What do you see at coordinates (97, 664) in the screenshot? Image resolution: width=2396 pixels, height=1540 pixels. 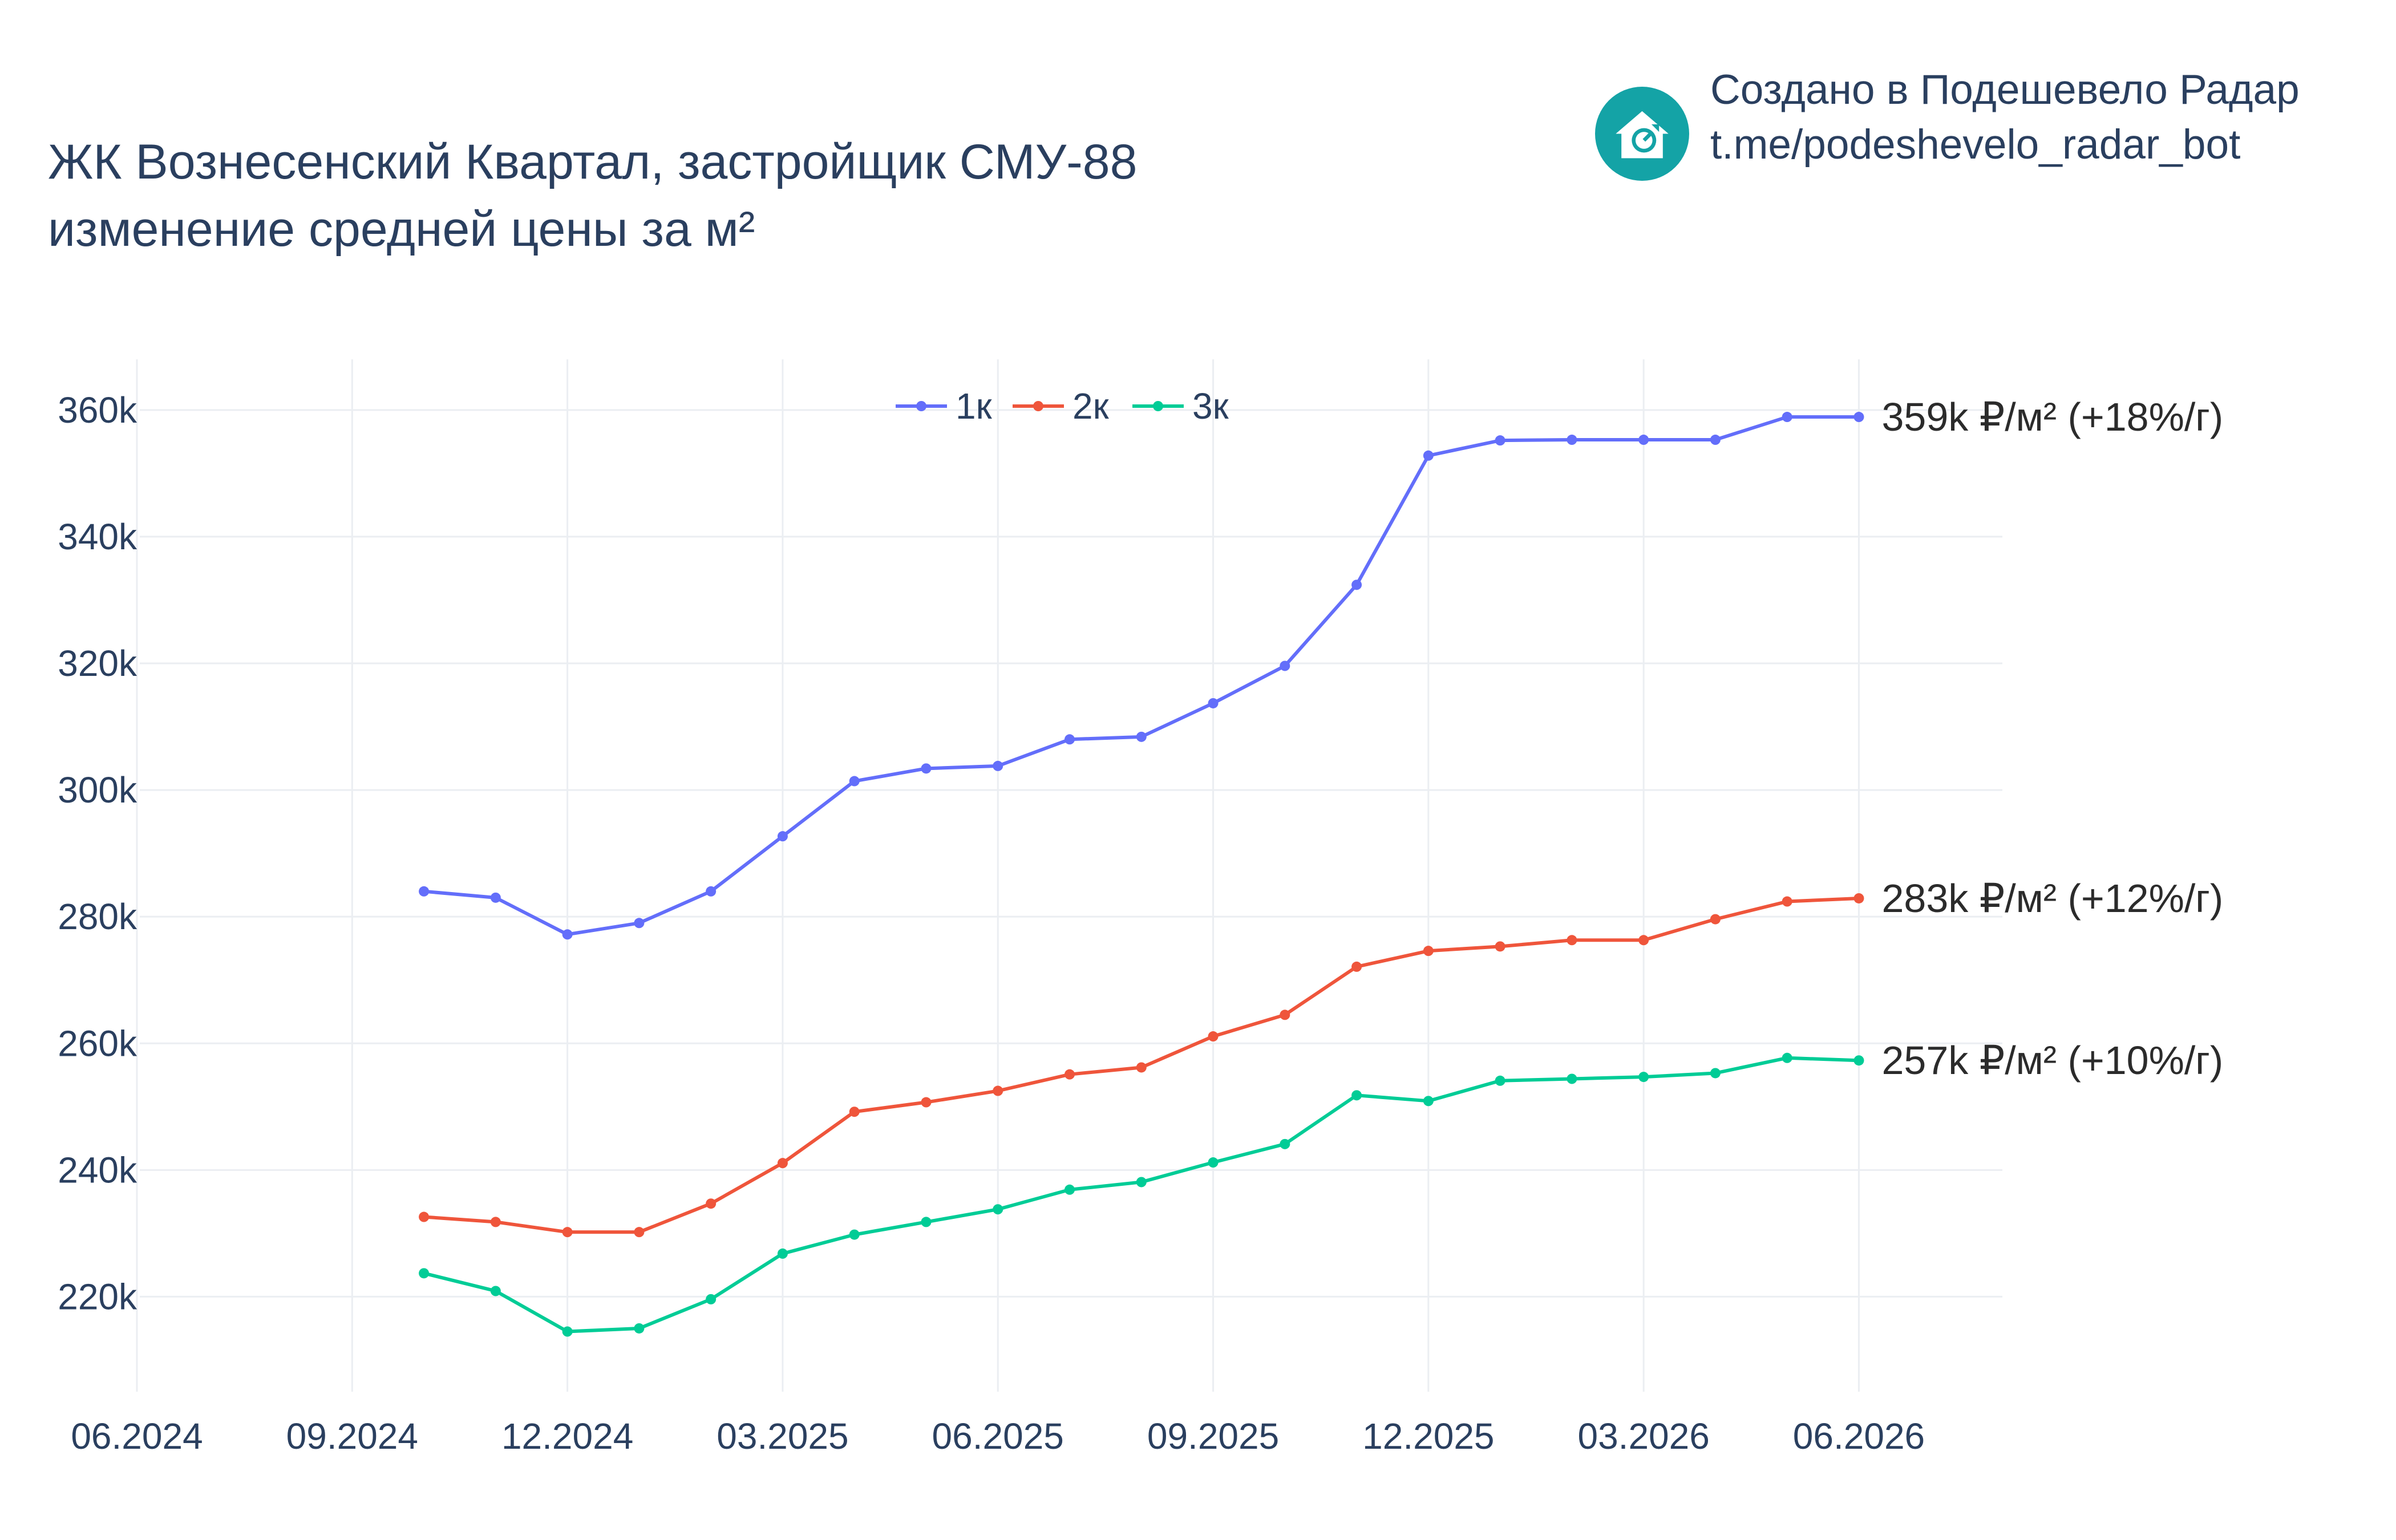 I see `y-tick-label: 320k` at bounding box center [97, 664].